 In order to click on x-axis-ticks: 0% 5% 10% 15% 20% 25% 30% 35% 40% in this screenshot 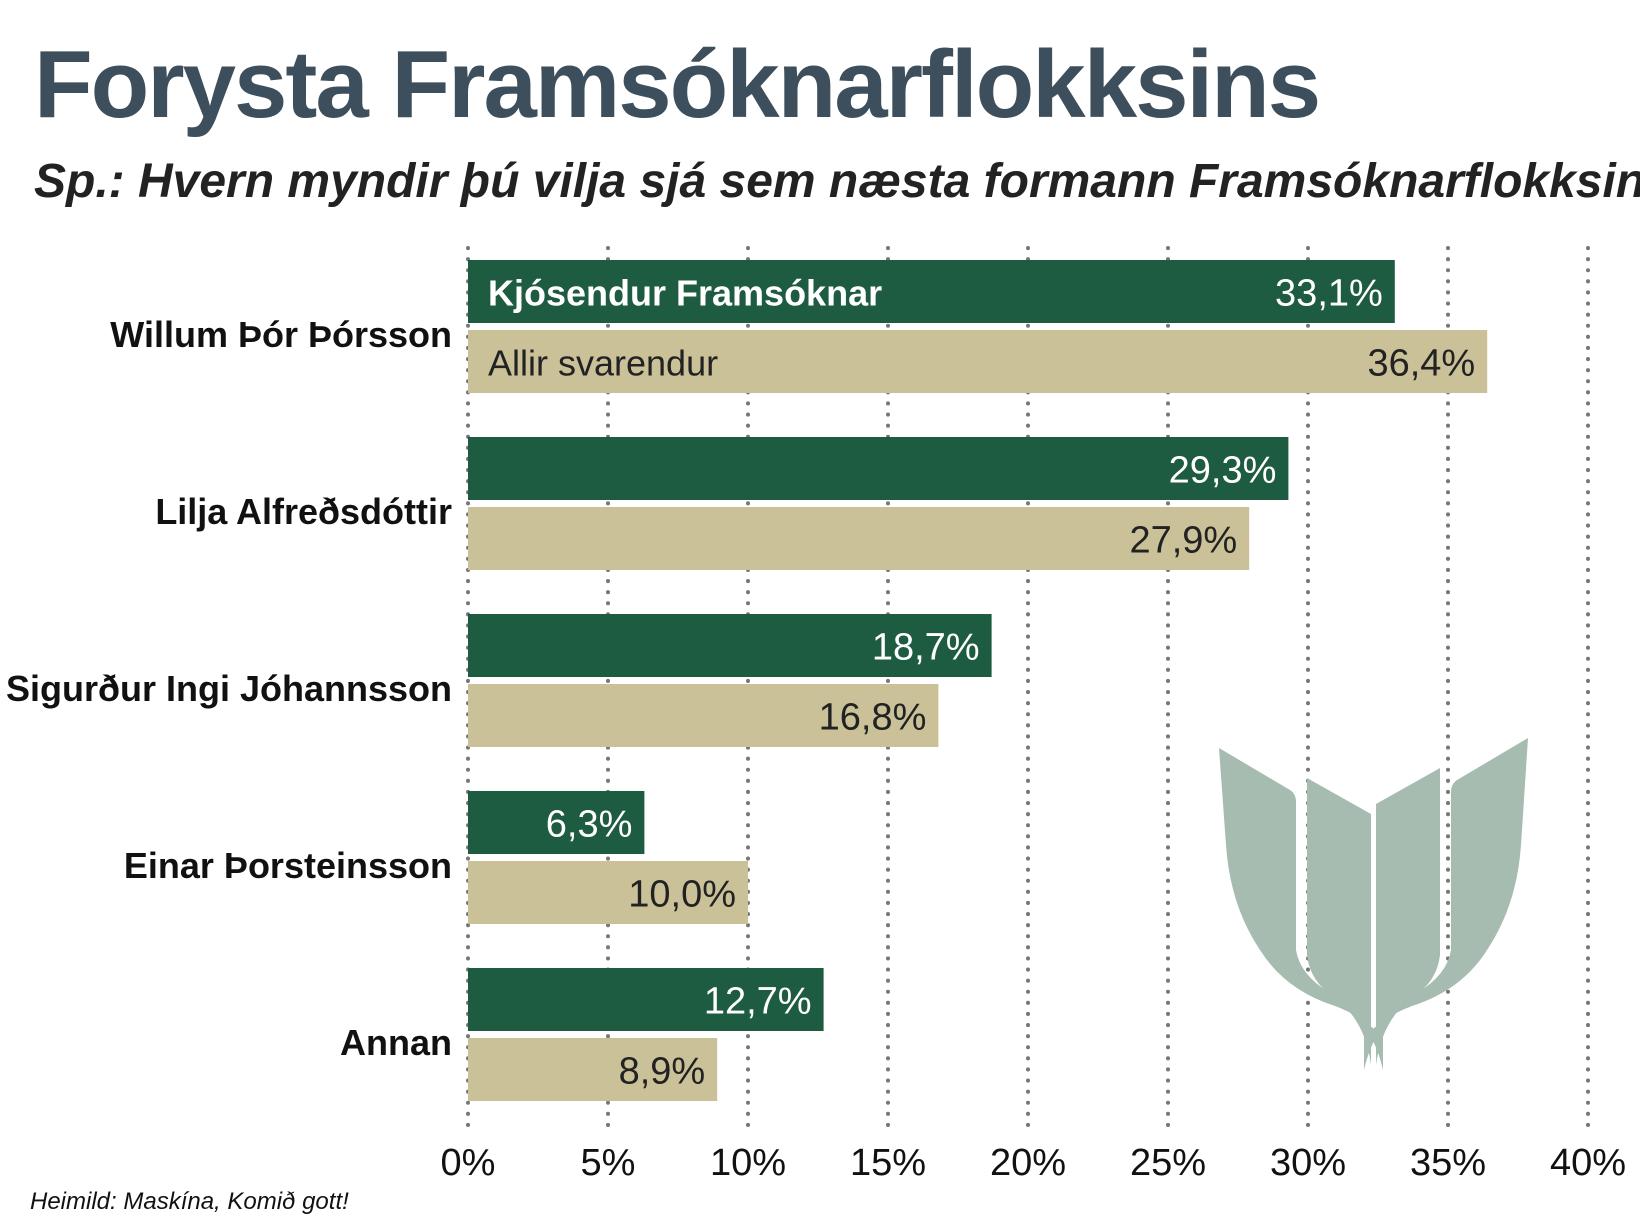, I will do `click(1033, 1163)`.